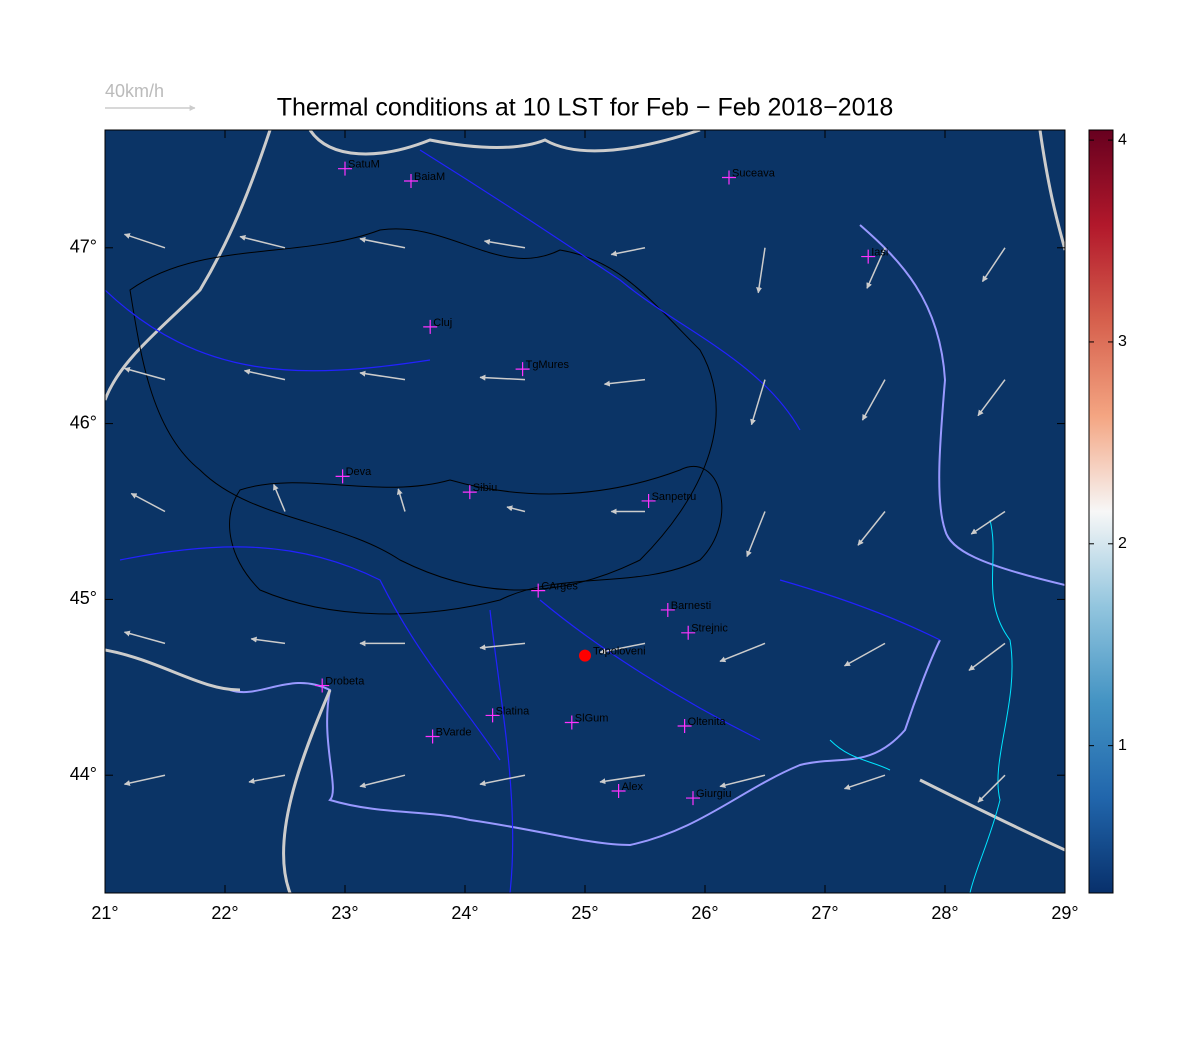 The image size is (1200, 1050). What do you see at coordinates (921, 706) in the screenshot?
I see `coastline` at bounding box center [921, 706].